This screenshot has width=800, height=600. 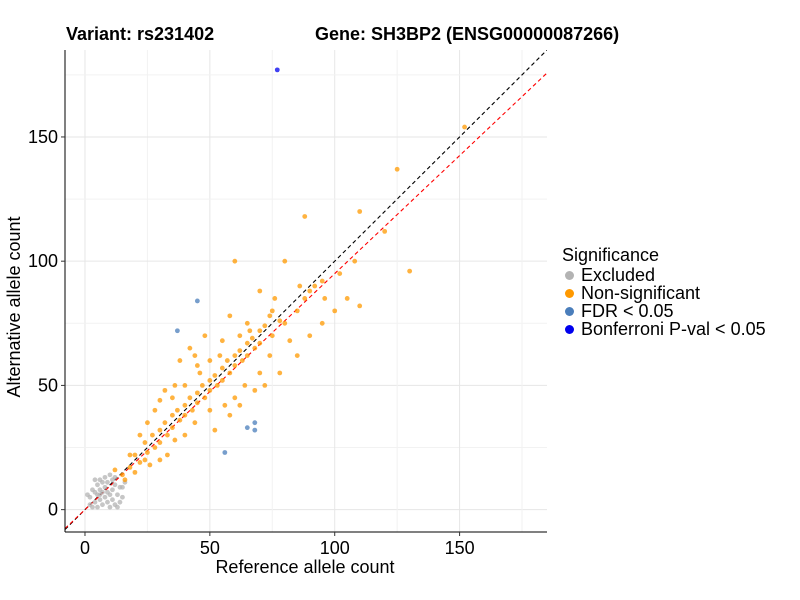 What do you see at coordinates (460, 548) in the screenshot?
I see `x-tick-label: 150` at bounding box center [460, 548].